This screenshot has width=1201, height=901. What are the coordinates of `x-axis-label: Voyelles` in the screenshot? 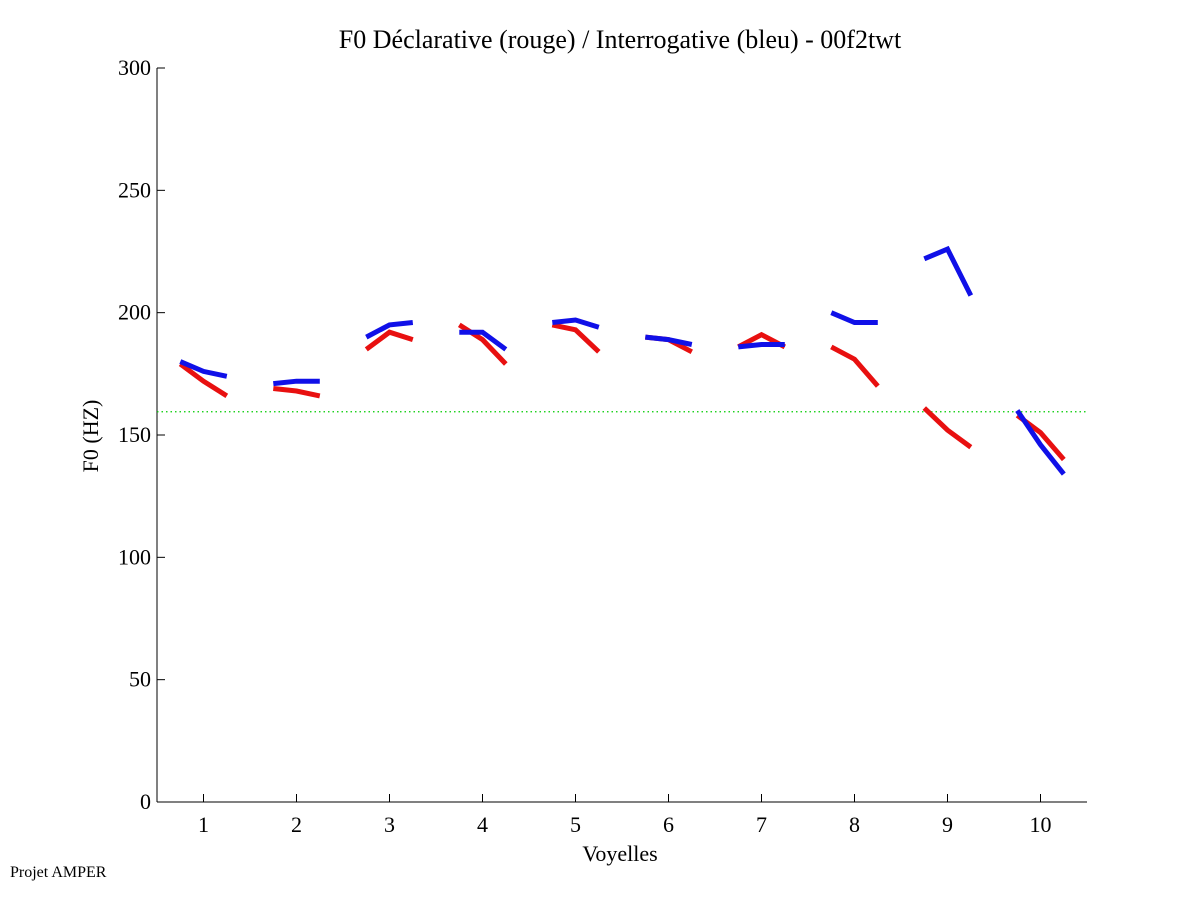 It's located at (619, 853).